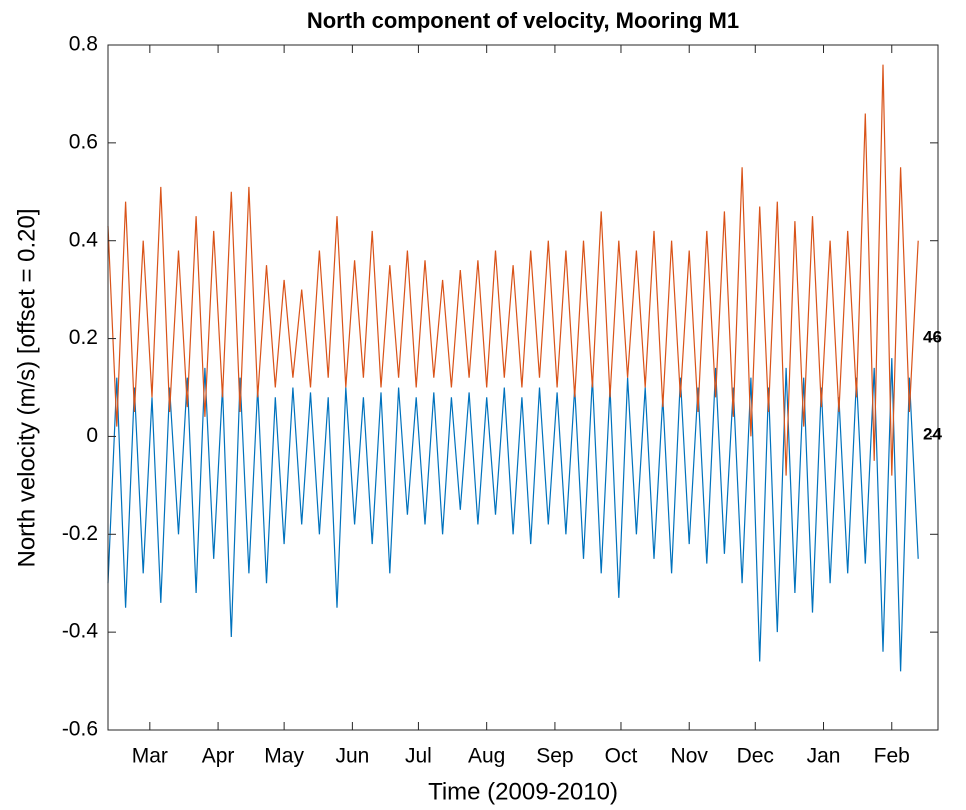 The width and height of the screenshot is (966, 810). I want to click on y-tick-label: -0.2, so click(80, 533).